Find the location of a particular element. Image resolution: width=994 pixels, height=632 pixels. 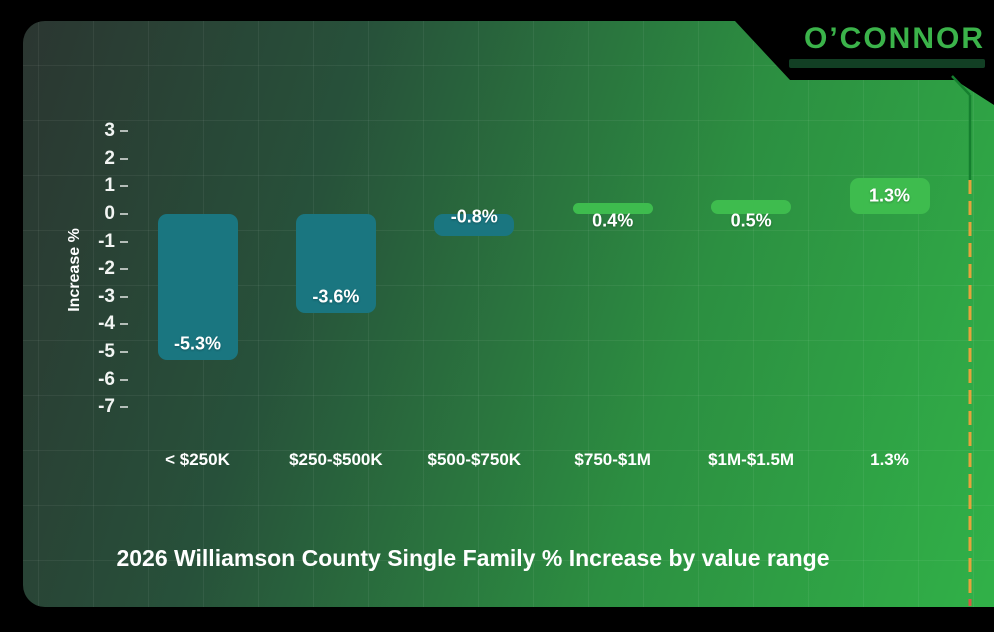

y-tick-label: -4 is located at coordinates (106, 324).